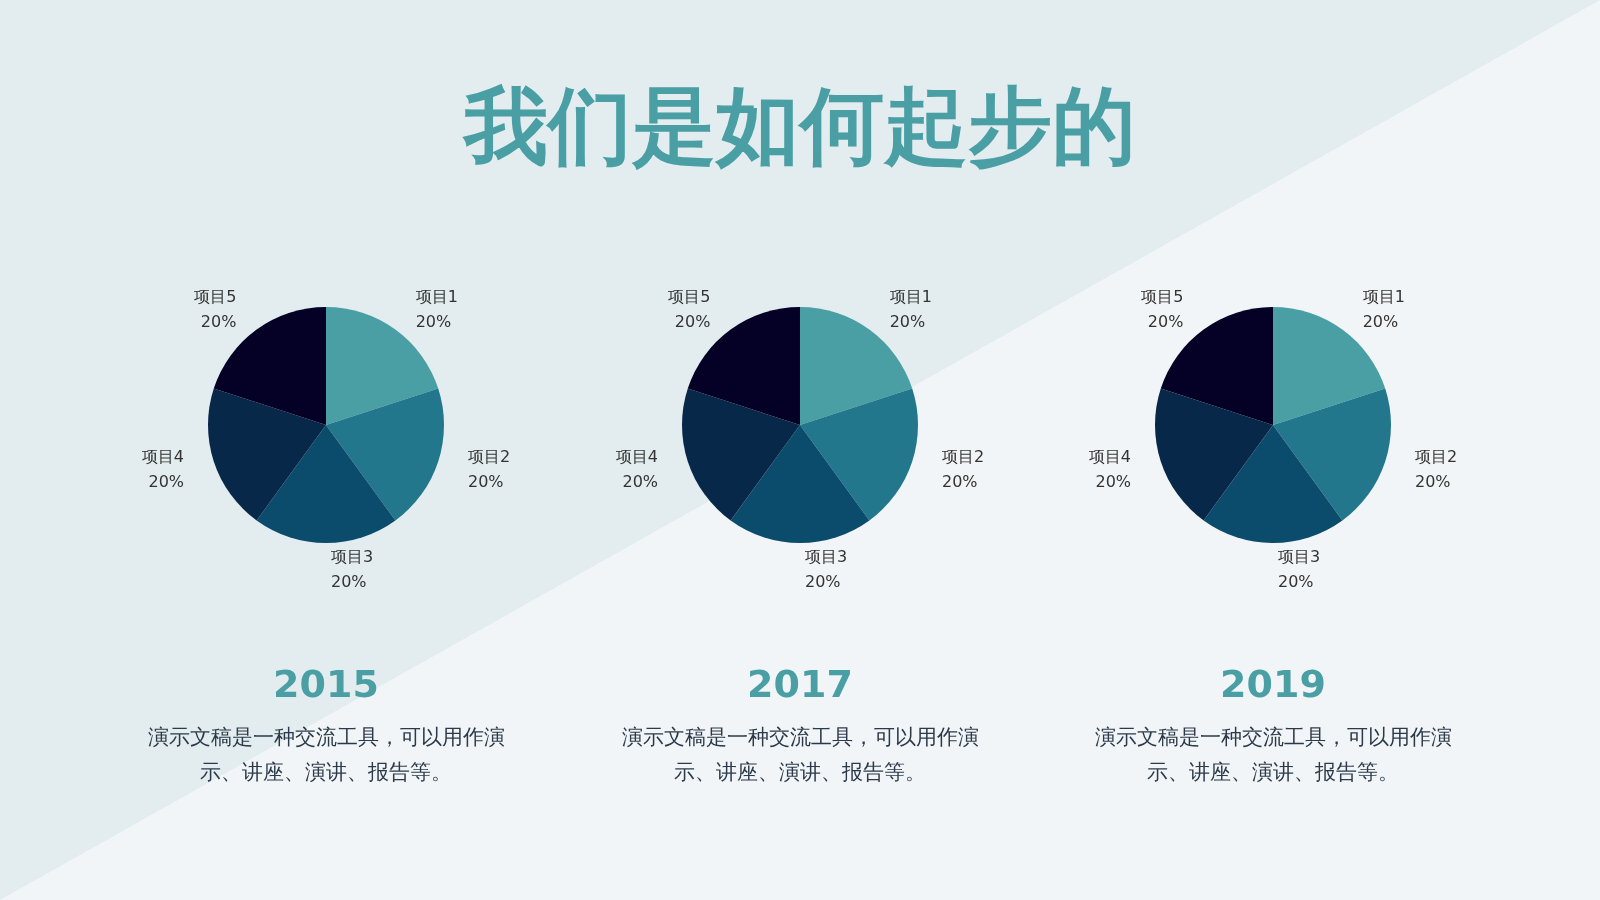 The height and width of the screenshot is (900, 1600). Describe the element at coordinates (1273, 684) in the screenshot. I see `text: 2019` at that location.